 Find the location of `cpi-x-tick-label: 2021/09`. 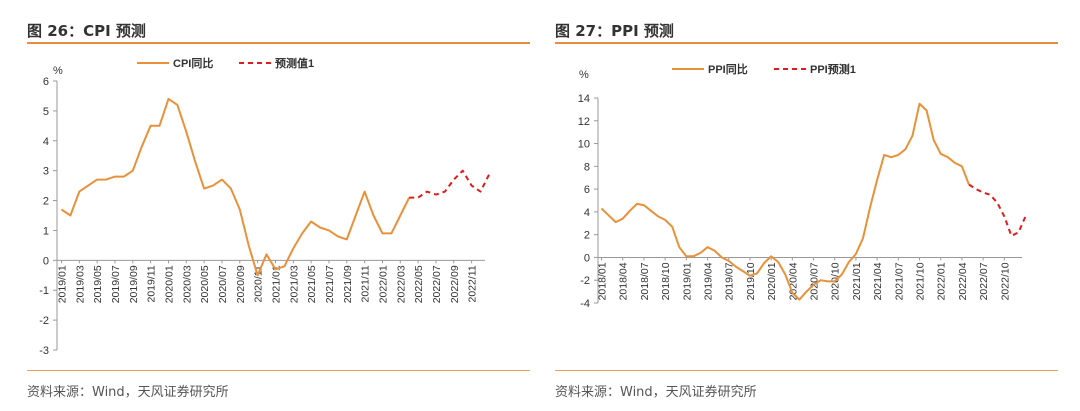

cpi-x-tick-label: 2021/09 is located at coordinates (348, 284).